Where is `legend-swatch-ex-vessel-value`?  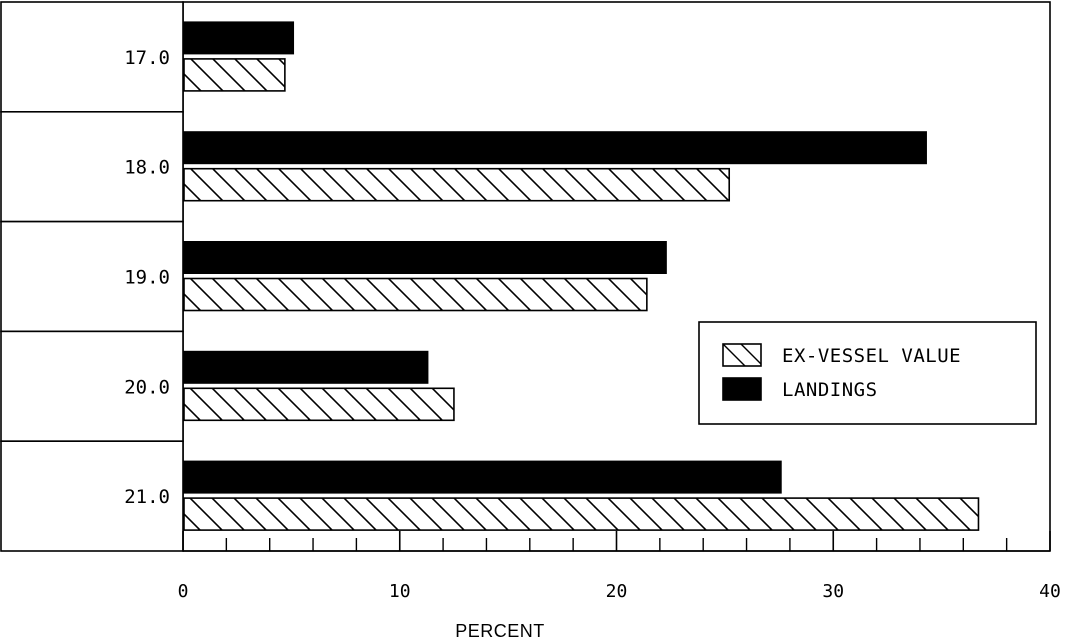 legend-swatch-ex-vessel-value is located at coordinates (742, 355).